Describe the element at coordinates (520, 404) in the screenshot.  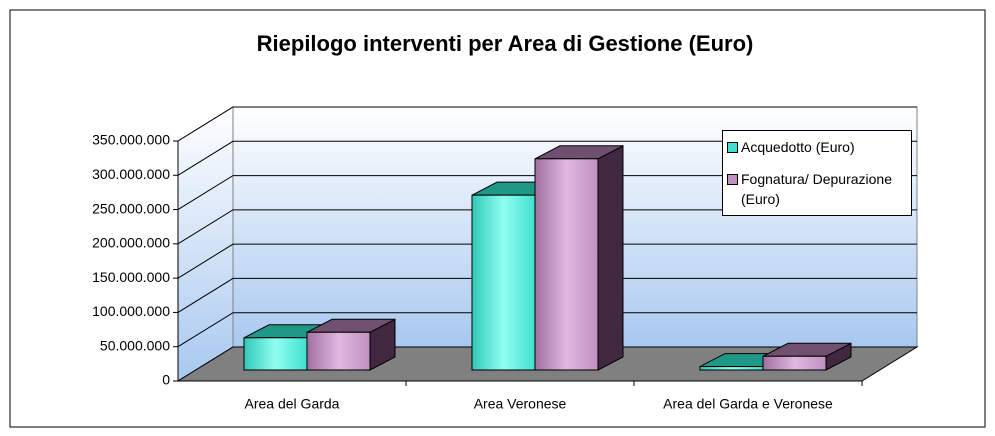
I see `x-tick-label: Area Veronese` at that location.